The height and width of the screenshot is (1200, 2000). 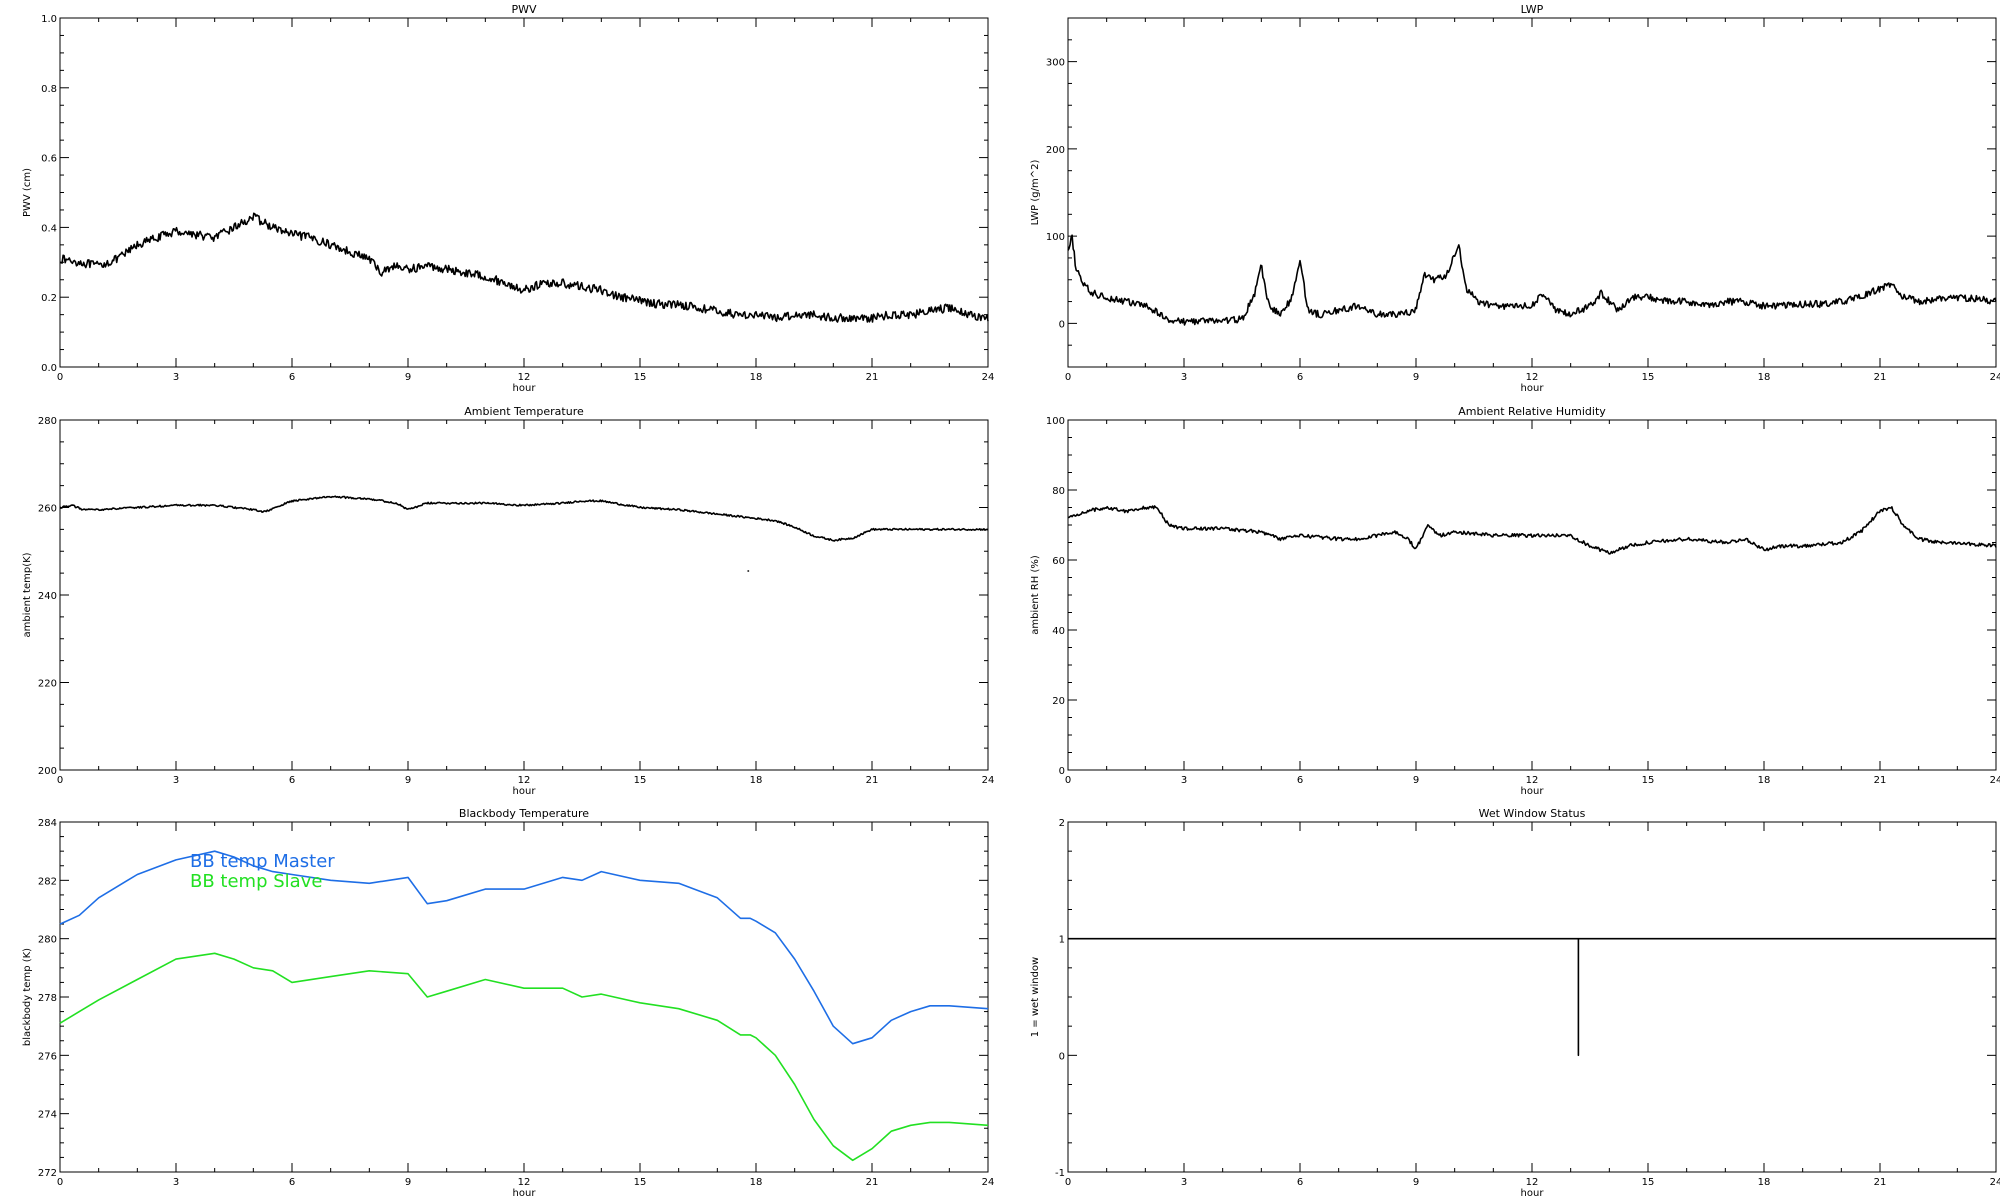 What do you see at coordinates (49, 159) in the screenshot?
I see `y-tick-label: 0.6` at bounding box center [49, 159].